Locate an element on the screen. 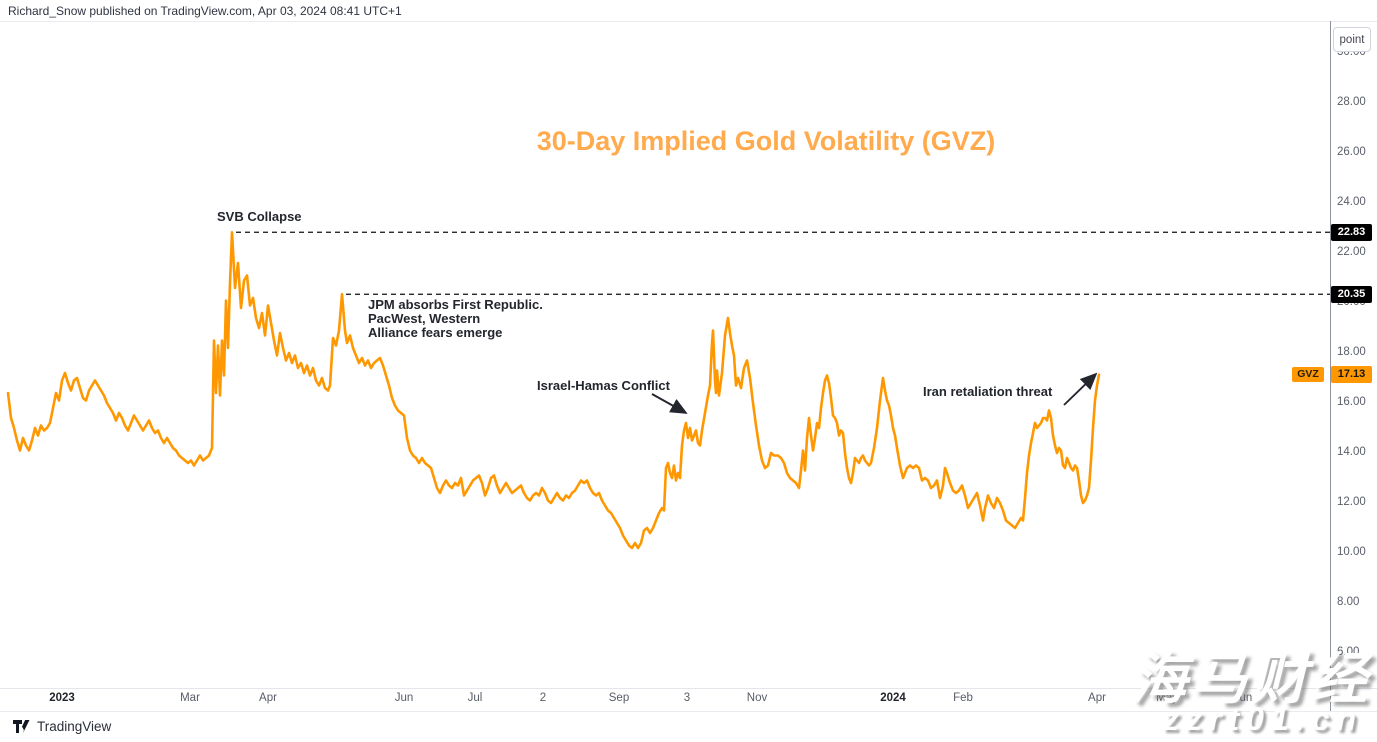 This screenshot has width=1377, height=742. arrow-iran-retaliation is located at coordinates (1080, 389).